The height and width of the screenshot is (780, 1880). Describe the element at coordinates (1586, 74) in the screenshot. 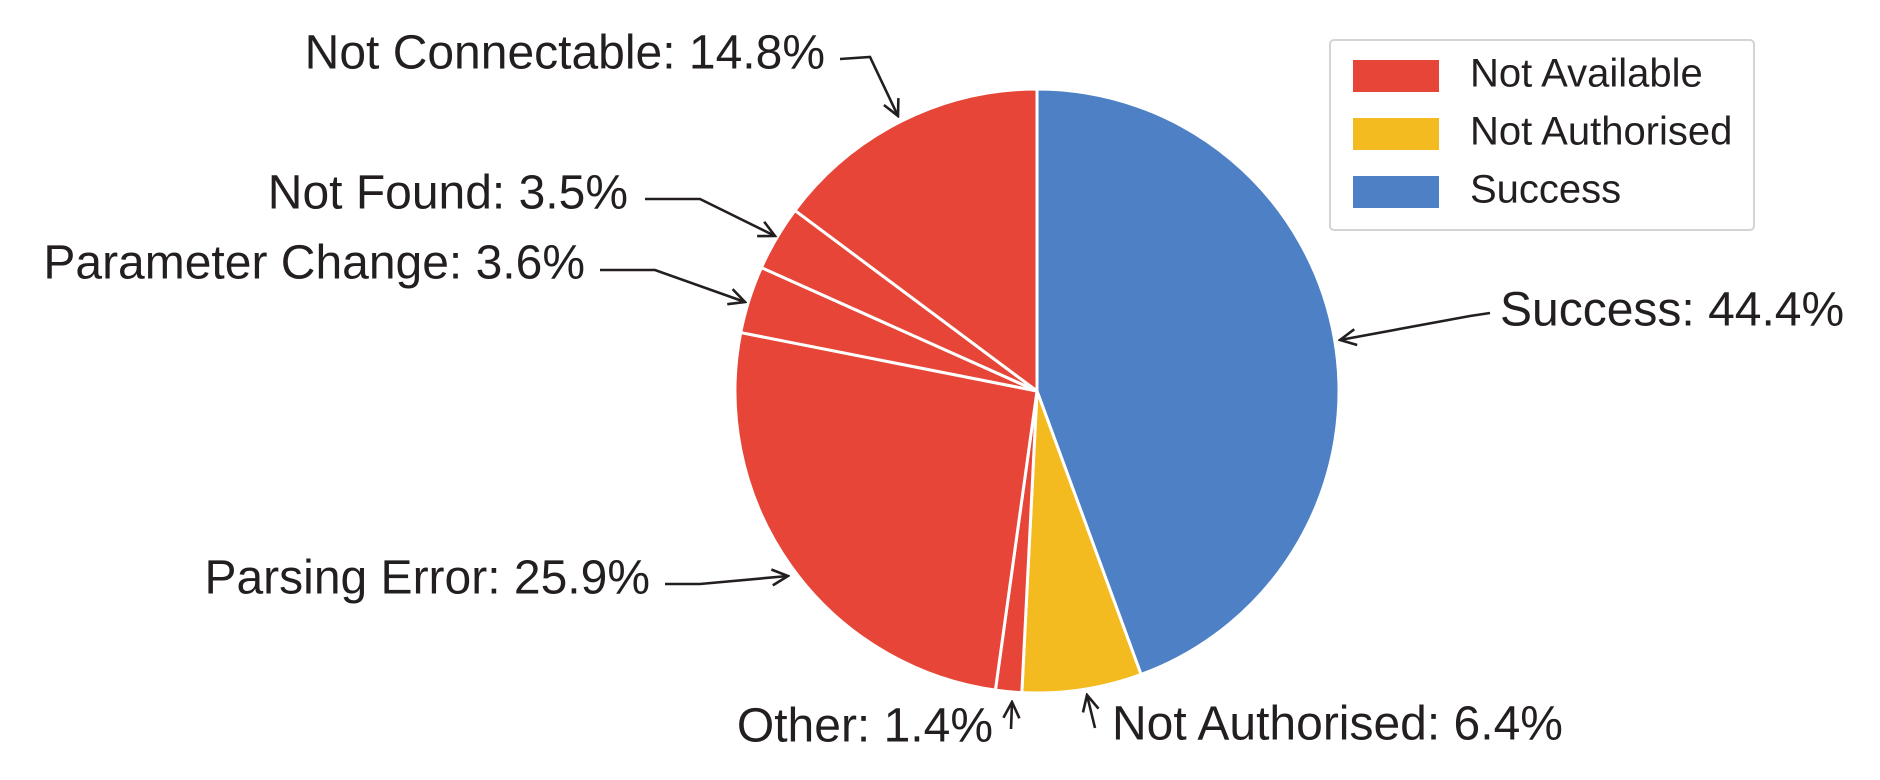

I see `legend-label-not-available: Not Available` at that location.